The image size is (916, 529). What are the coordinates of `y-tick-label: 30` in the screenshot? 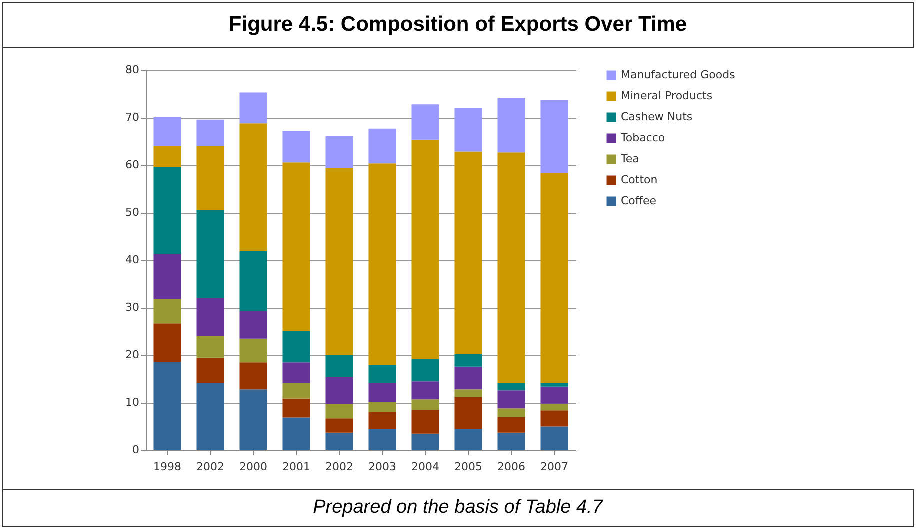 It's located at (133, 307).